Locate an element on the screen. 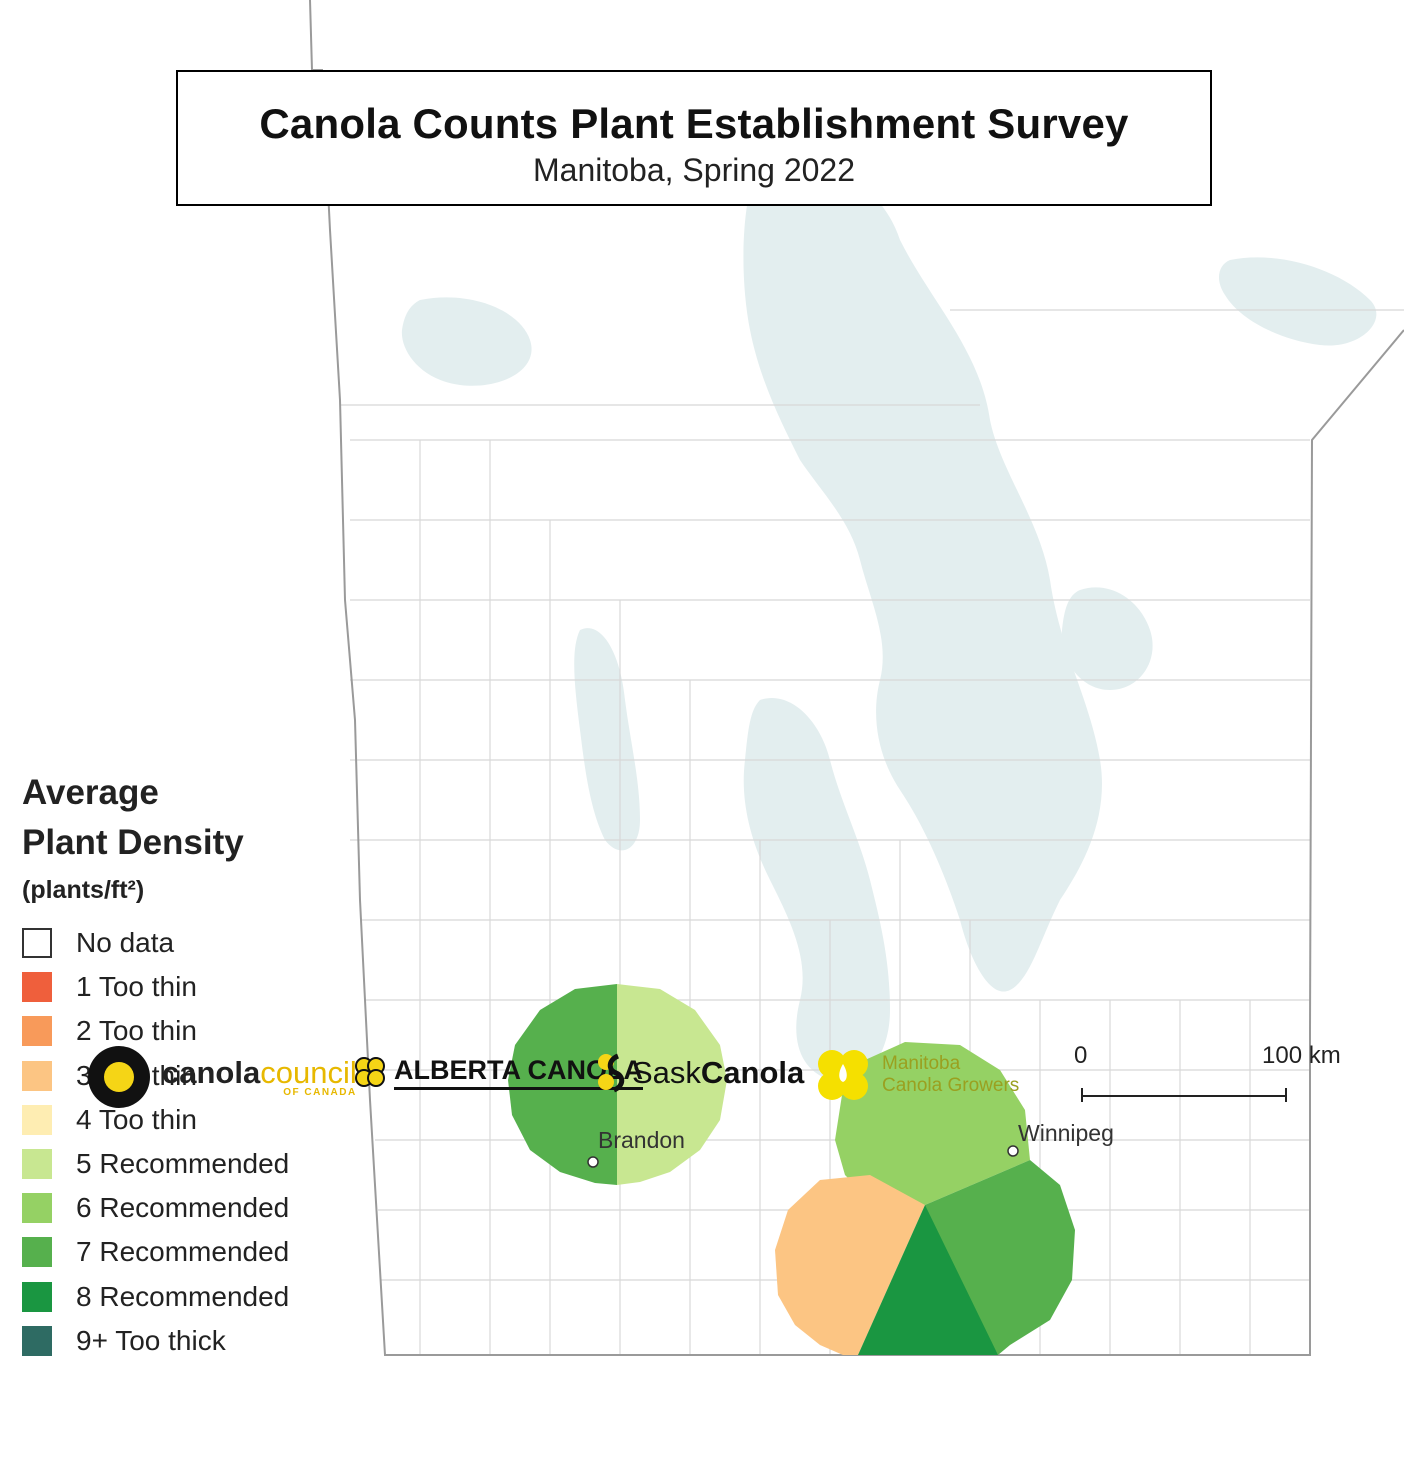 This screenshot has height=1460, width=1404. legend-item-4: 4 Too thin is located at coordinates (187, 1120).